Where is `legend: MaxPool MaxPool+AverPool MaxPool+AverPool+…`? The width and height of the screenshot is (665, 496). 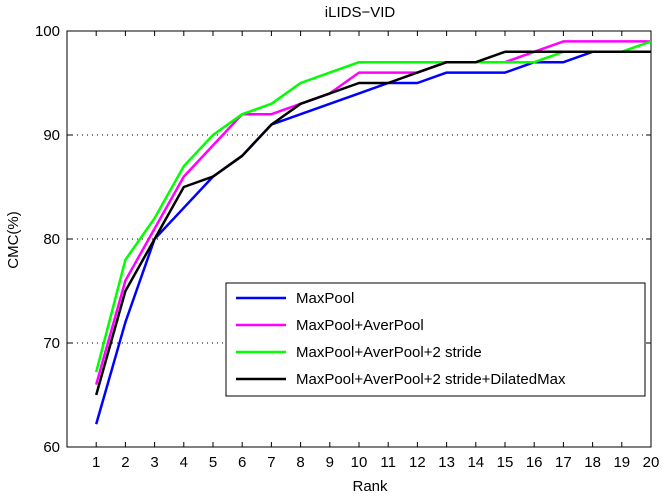
legend: MaxPool MaxPool+AverPool MaxPool+AverPool+… is located at coordinates (435, 339).